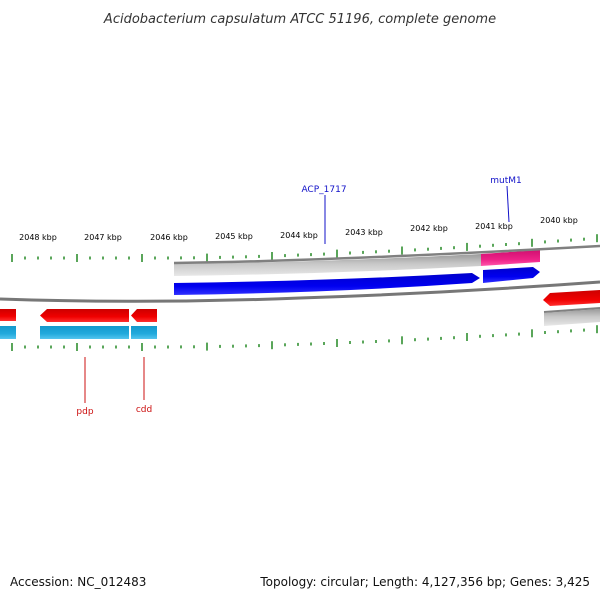 This screenshot has width=600, height=600. Describe the element at coordinates (323, 190) in the screenshot. I see `gene-label-ACP-1717: ACP_1717` at that location.